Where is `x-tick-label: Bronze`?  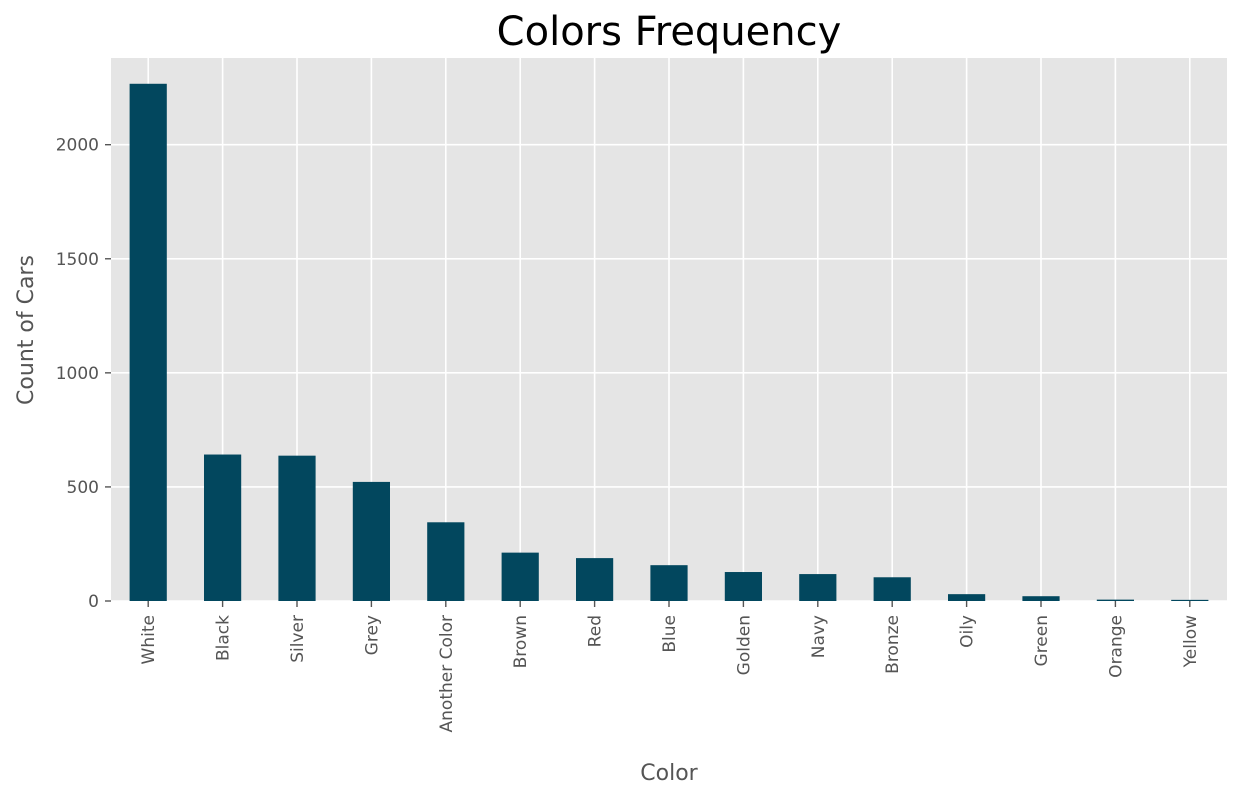 x-tick-label: Bronze is located at coordinates (893, 644).